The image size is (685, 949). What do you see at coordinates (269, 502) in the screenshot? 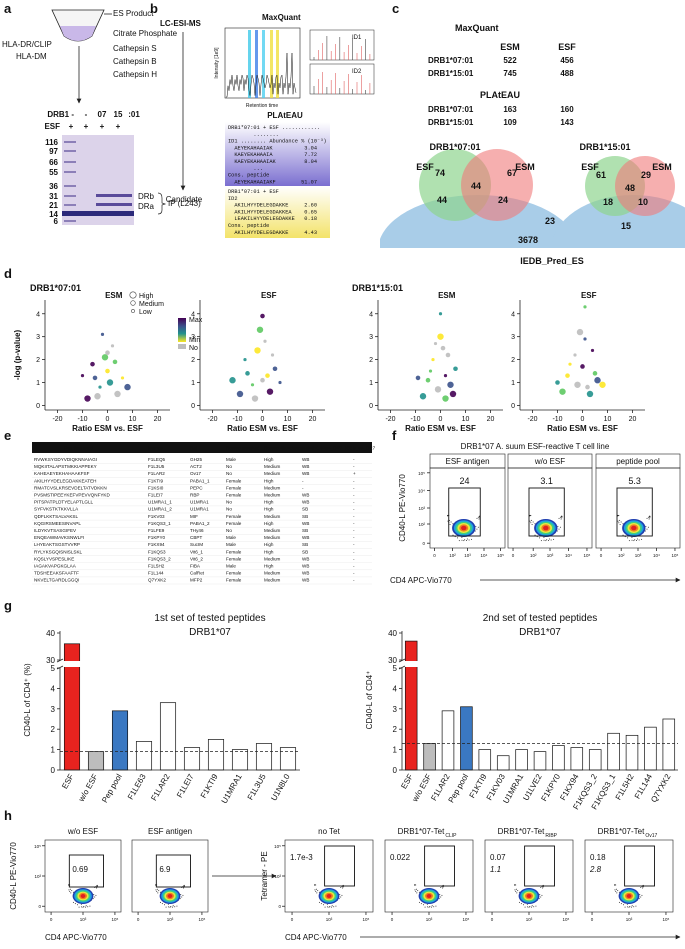
I see `table-cell: High` at bounding box center [269, 502].